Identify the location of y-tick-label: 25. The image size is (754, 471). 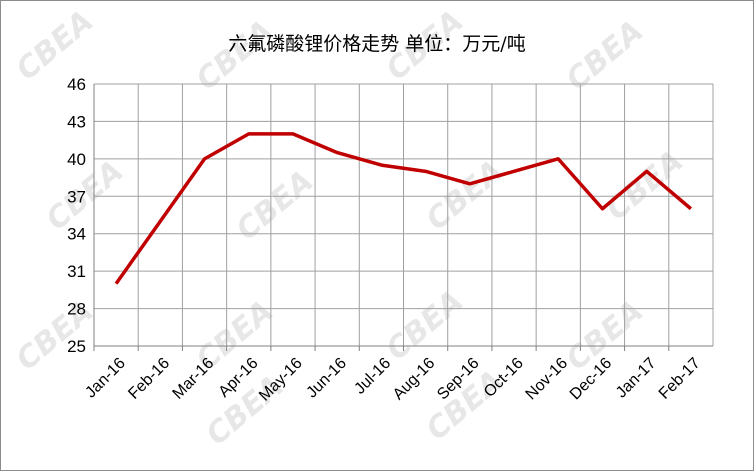
(76, 346).